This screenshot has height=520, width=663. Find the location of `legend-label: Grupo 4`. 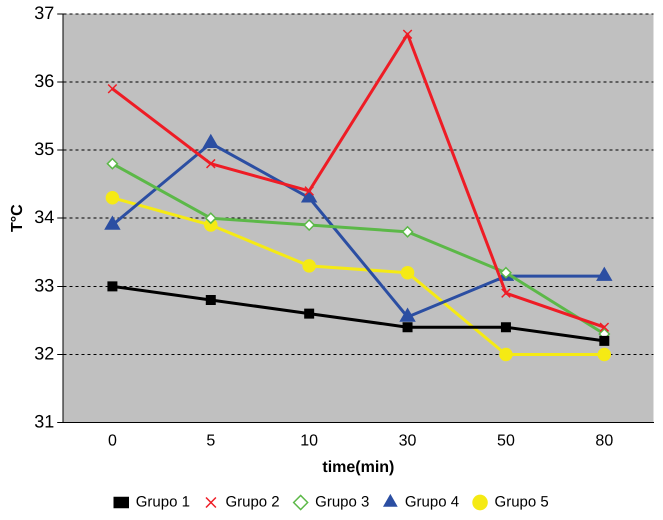

legend-label: Grupo 4 is located at coordinates (432, 502).